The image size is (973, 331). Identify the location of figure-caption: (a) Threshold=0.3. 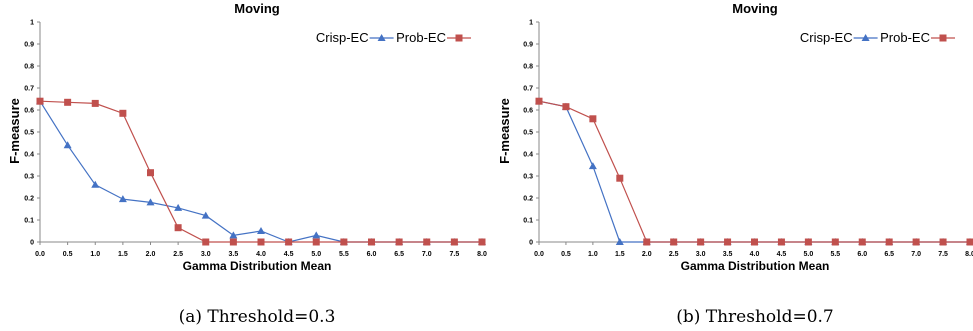
(257, 317).